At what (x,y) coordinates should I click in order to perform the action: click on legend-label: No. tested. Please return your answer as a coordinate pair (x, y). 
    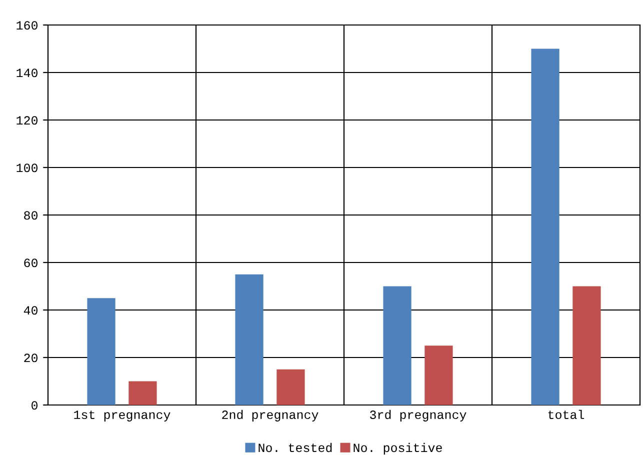
    Looking at the image, I should click on (295, 447).